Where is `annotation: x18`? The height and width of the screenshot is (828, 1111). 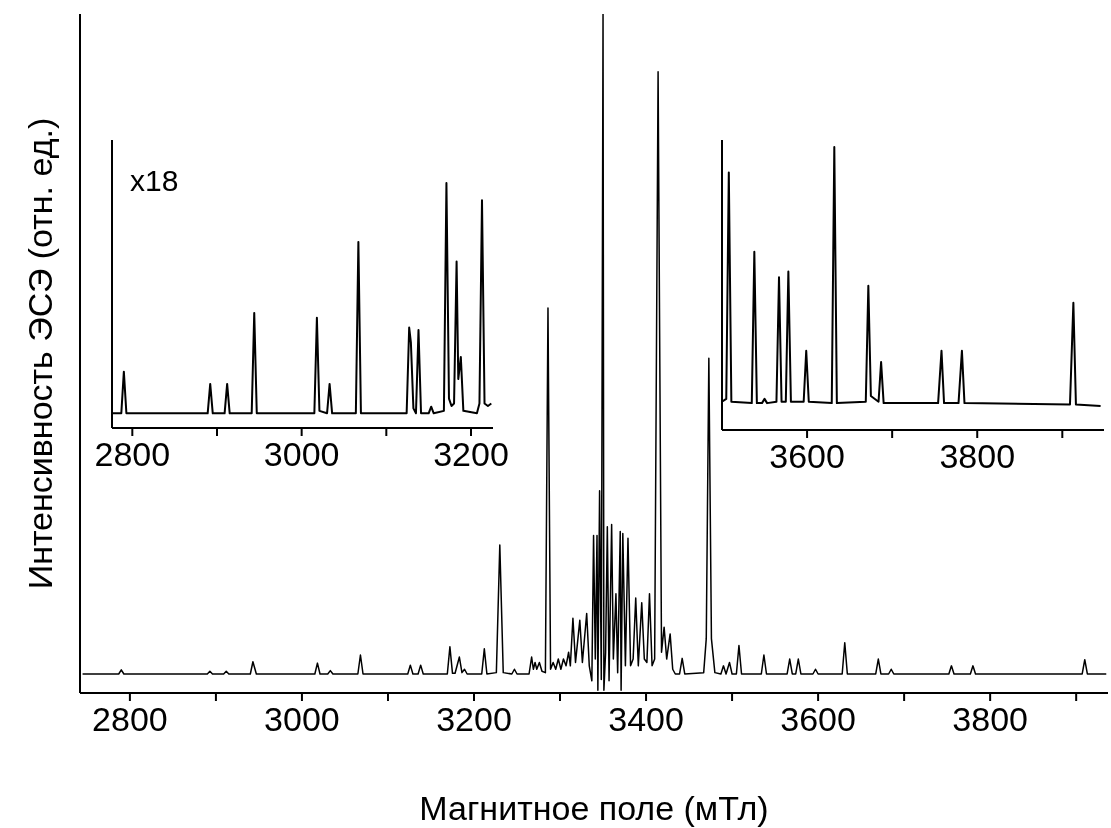
annotation: x18 is located at coordinates (154, 181).